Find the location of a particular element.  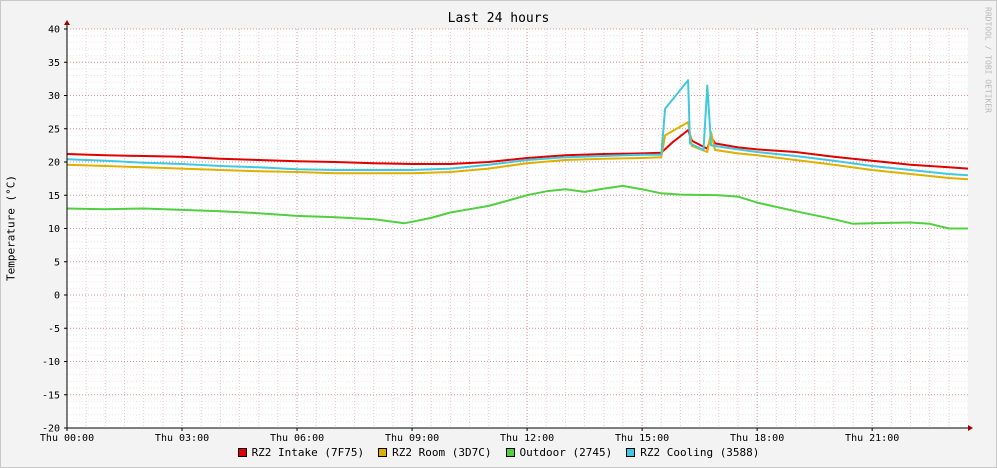

x-tick-label: Thu 15:00 is located at coordinates (642, 438).